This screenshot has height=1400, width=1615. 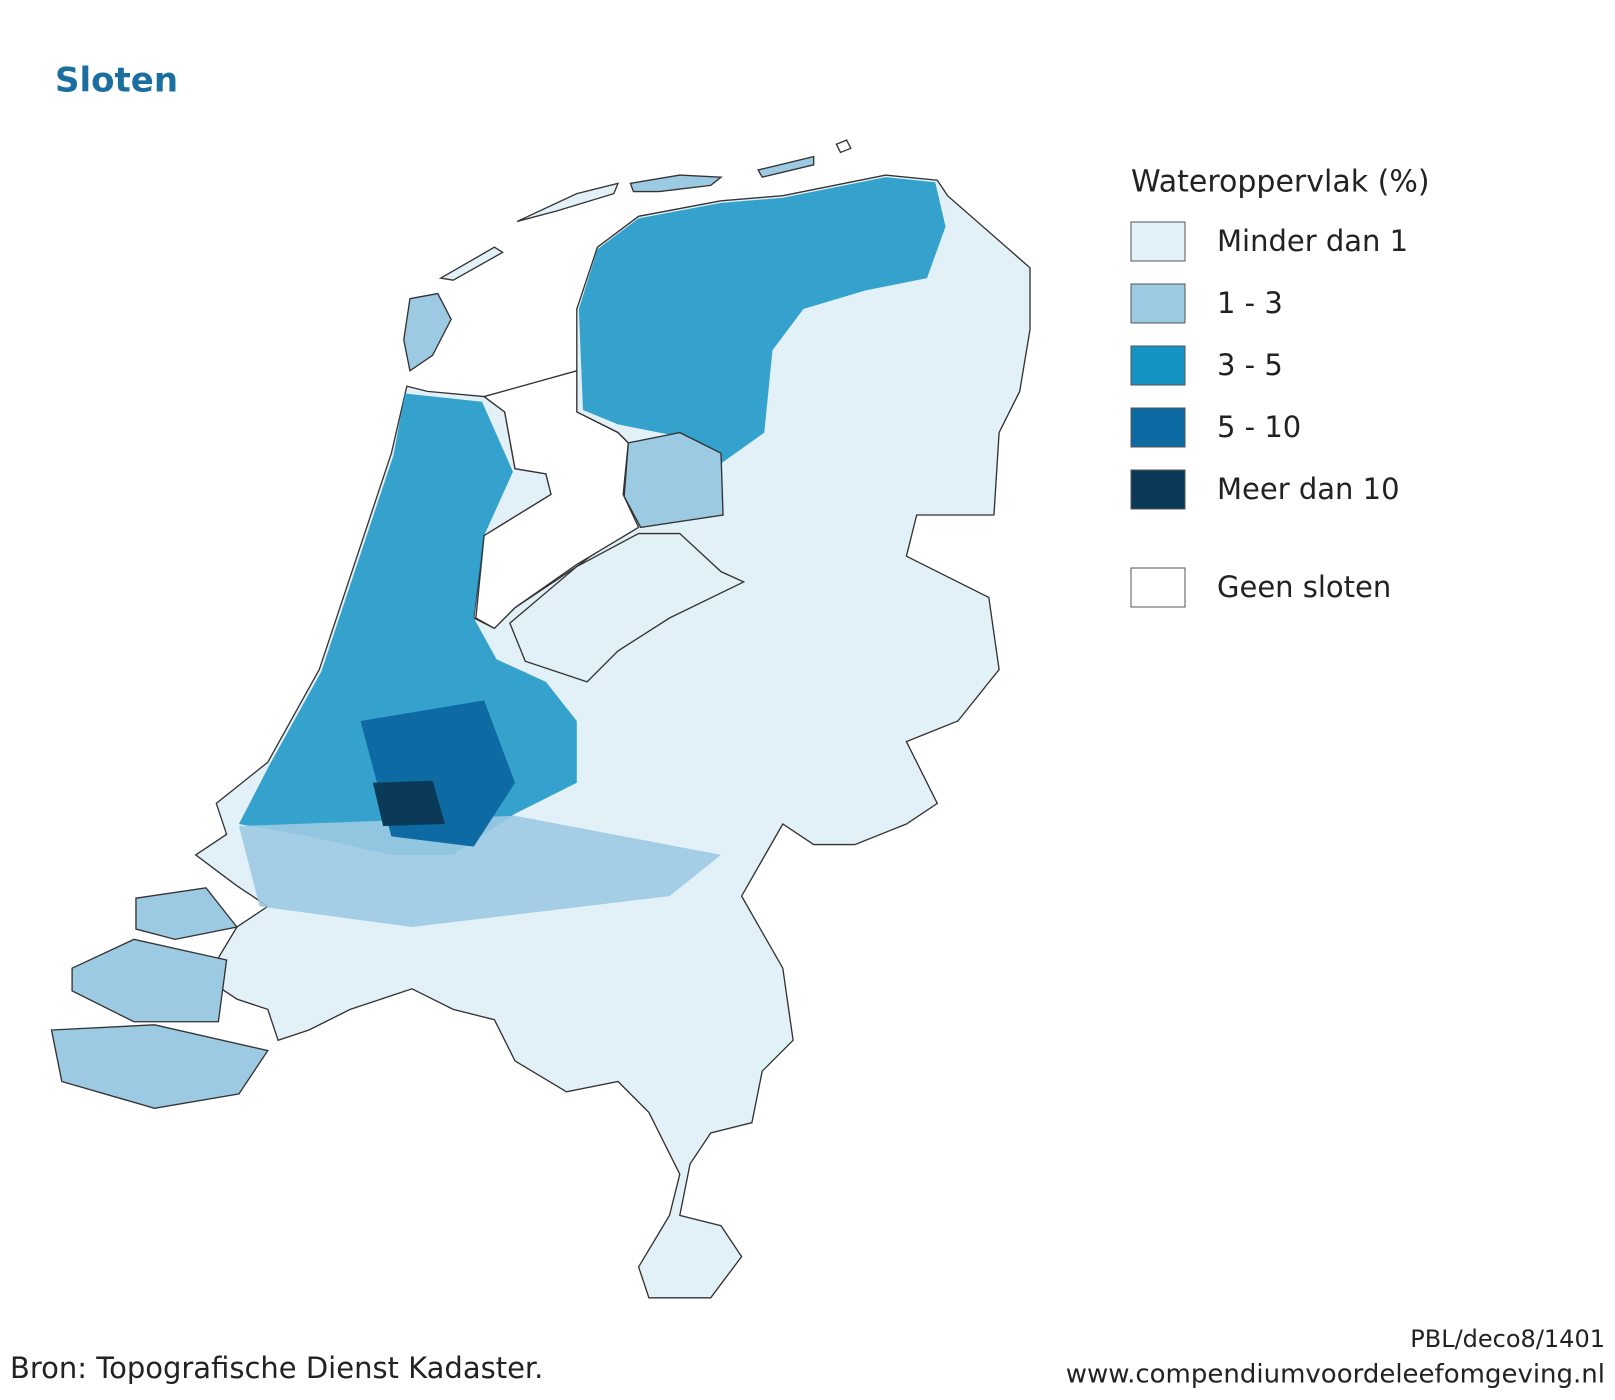 What do you see at coordinates (1304, 587) in the screenshot?
I see `legend-label: Geen sloten` at bounding box center [1304, 587].